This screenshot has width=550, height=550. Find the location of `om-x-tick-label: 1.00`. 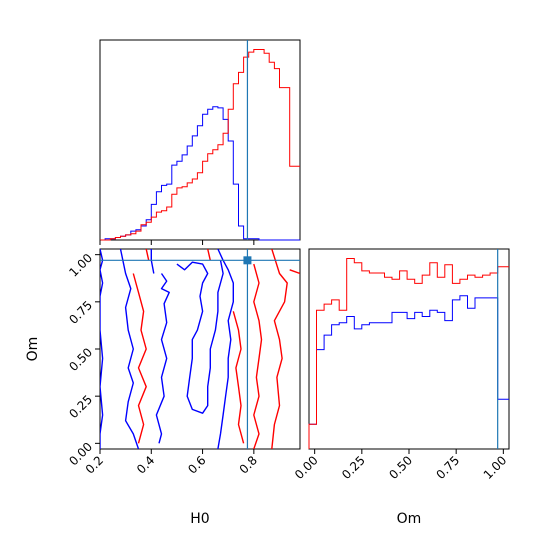

om-x-tick-label: 1.00 is located at coordinates (495, 467).